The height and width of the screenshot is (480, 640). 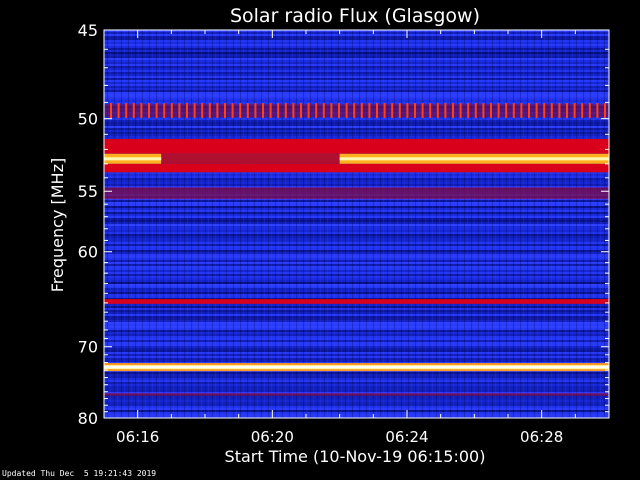 What do you see at coordinates (250, 158) in the screenshot?
I see `band-gap` at bounding box center [250, 158].